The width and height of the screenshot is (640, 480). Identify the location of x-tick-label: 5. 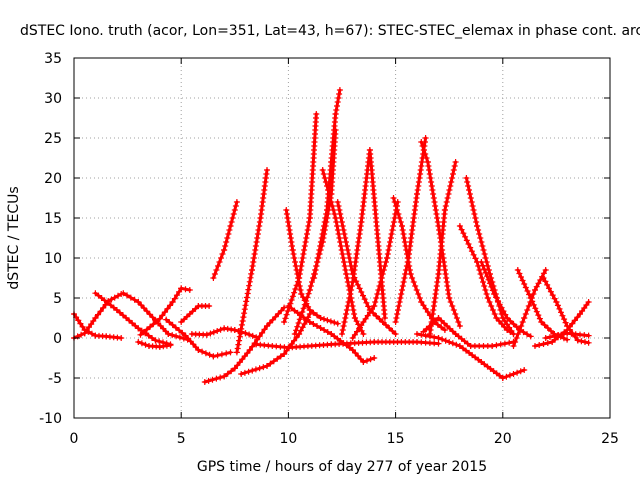
(181, 439).